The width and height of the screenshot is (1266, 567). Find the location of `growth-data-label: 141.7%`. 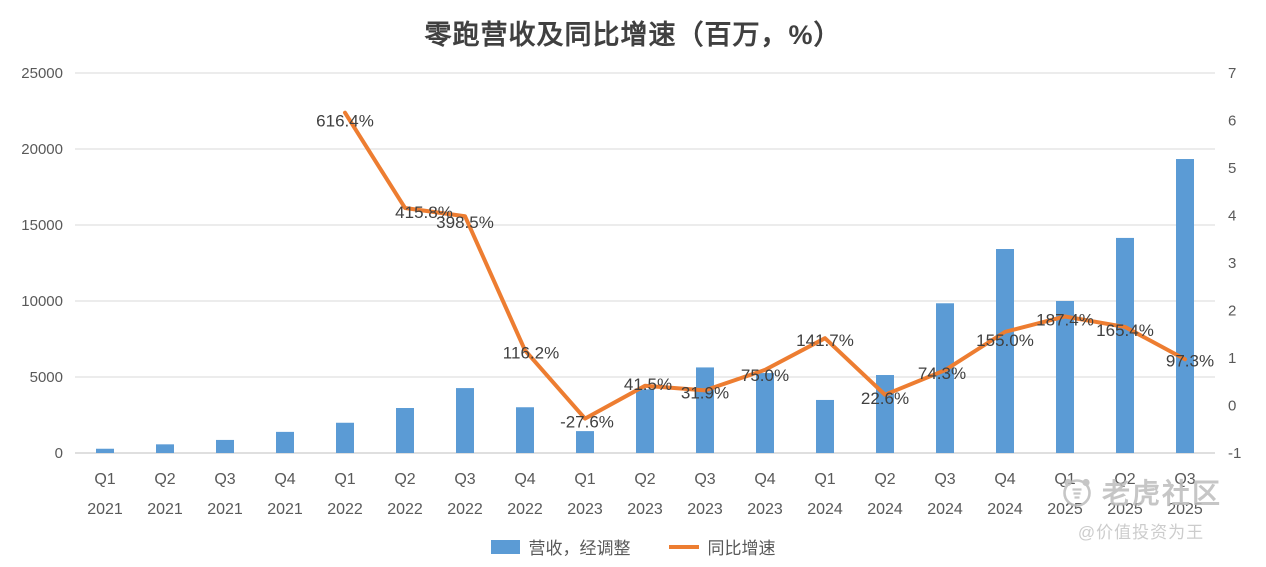

growth-data-label: 141.7% is located at coordinates (825, 340).